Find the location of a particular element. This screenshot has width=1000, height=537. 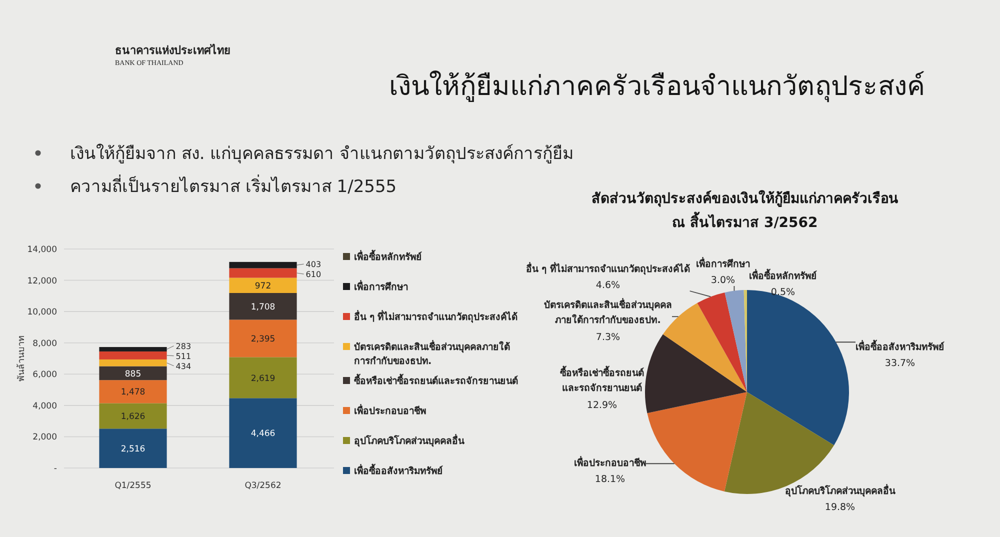

text: ความถี่เป็นรายไตรมาส เริ่มไตรมาส 1/2555 is located at coordinates (233, 185).